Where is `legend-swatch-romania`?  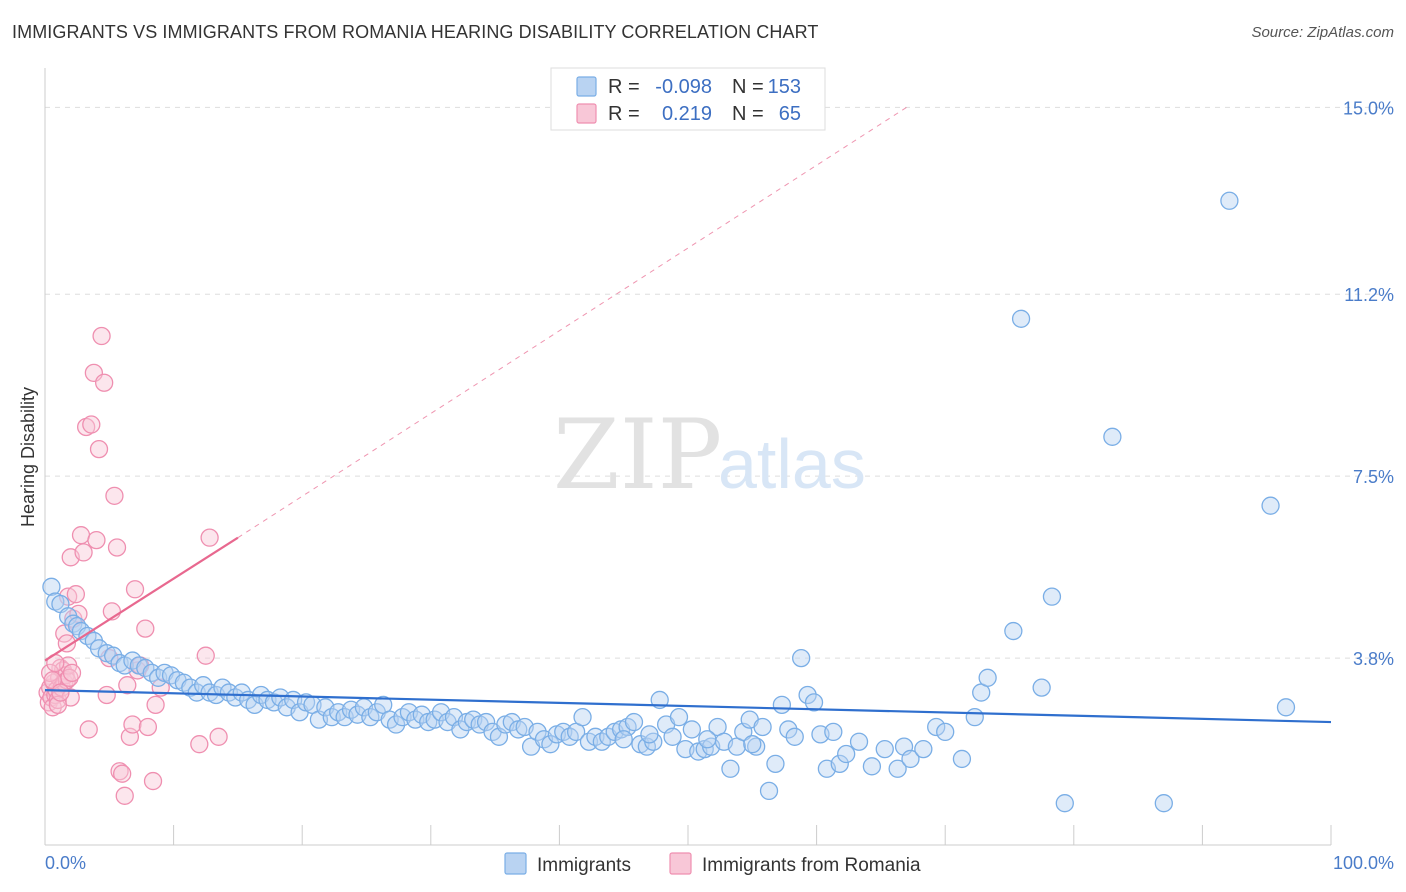 legend-swatch-romania is located at coordinates (586, 113).